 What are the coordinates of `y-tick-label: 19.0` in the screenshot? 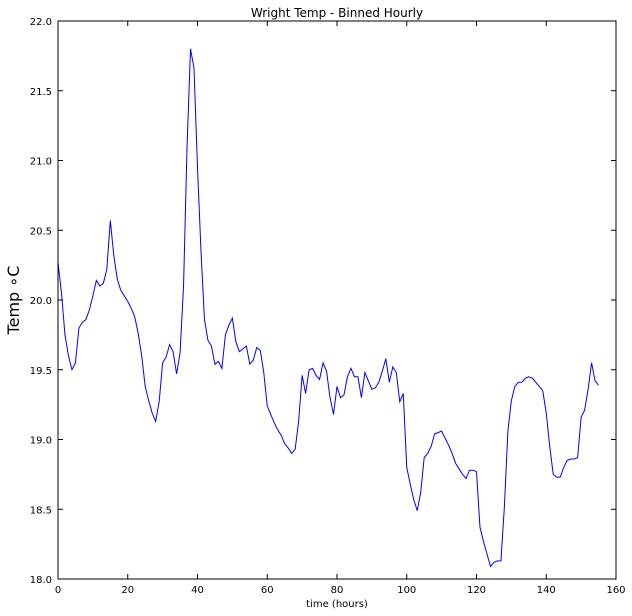 It's located at (41, 441).